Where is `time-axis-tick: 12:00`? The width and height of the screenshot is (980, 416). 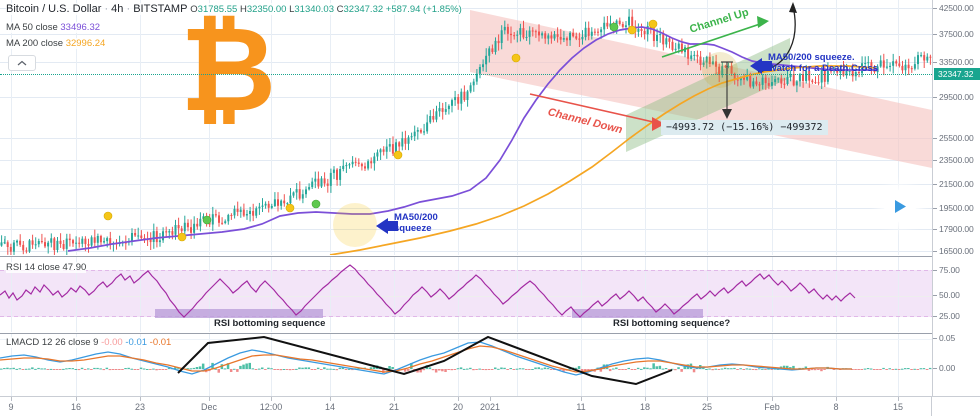 time-axis-tick: 12:00 is located at coordinates (271, 407).